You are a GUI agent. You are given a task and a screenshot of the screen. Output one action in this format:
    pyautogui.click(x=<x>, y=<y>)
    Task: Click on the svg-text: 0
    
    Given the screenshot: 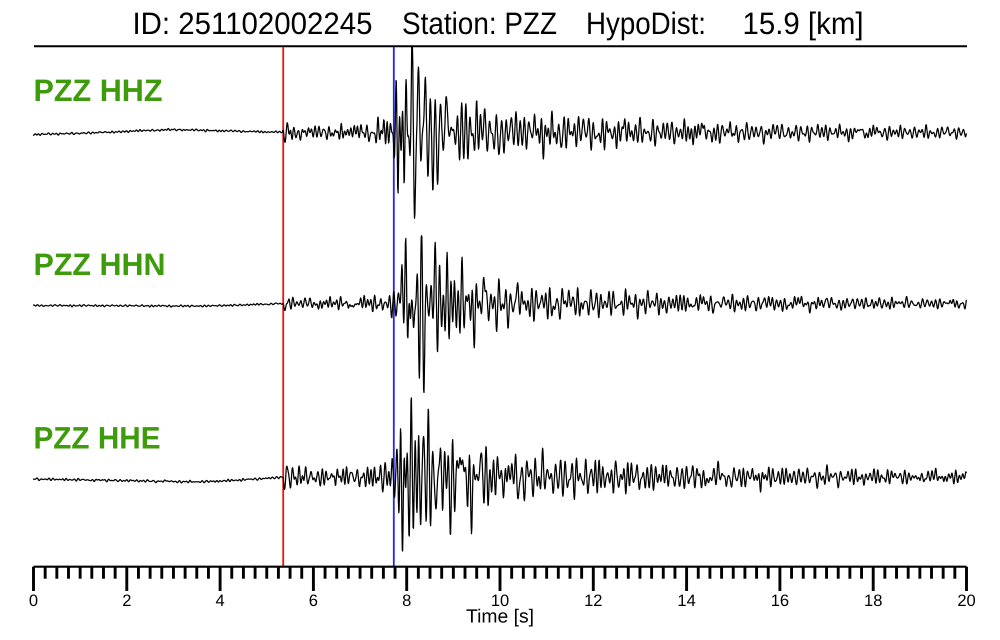 What is the action you would take?
    pyautogui.click(x=33, y=601)
    